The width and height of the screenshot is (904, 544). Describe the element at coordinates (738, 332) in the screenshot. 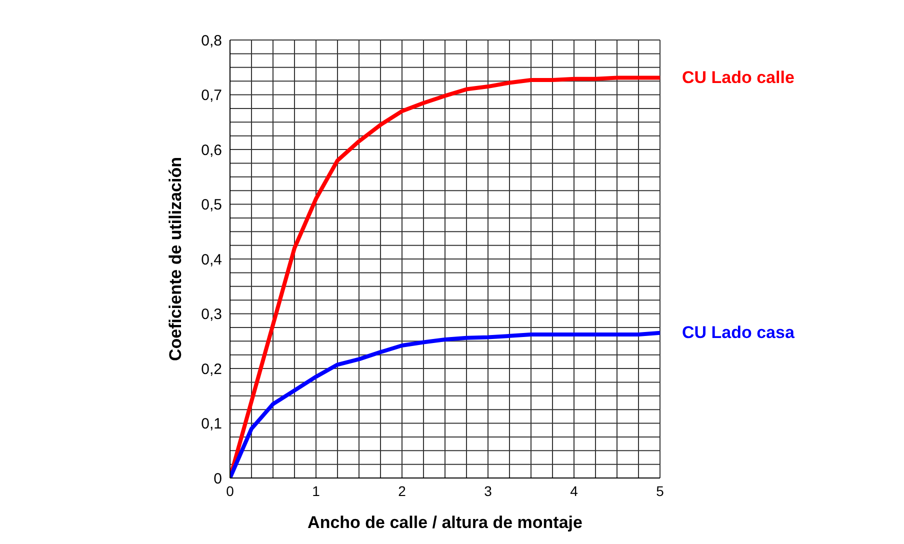

I see `series-label: CU Lado casa` at that location.